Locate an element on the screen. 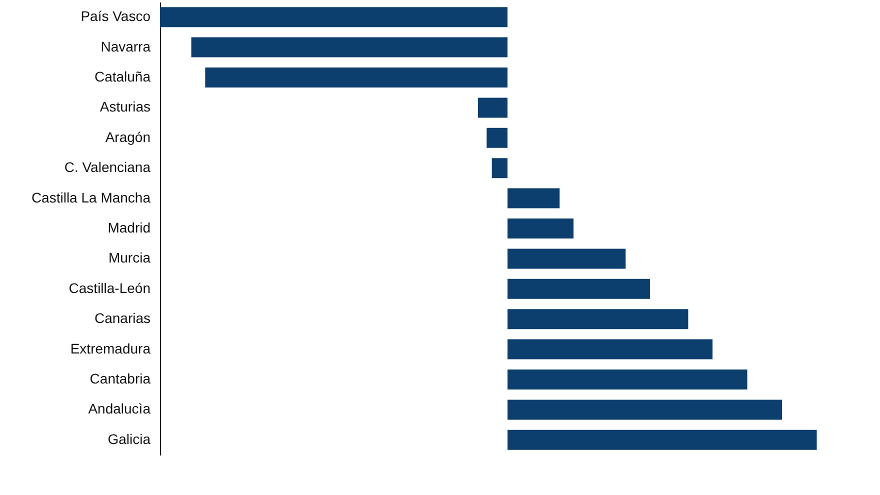 This screenshot has width=880, height=495. y-tick-label: Canarias is located at coordinates (122, 318).